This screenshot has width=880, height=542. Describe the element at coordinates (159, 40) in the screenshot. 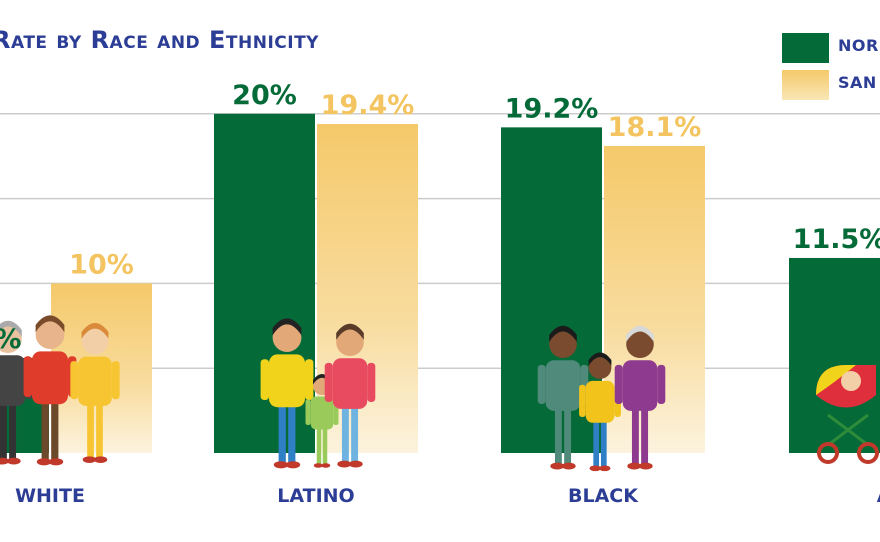

I see `chart-title: Rate by Race and Ethnicity` at that location.